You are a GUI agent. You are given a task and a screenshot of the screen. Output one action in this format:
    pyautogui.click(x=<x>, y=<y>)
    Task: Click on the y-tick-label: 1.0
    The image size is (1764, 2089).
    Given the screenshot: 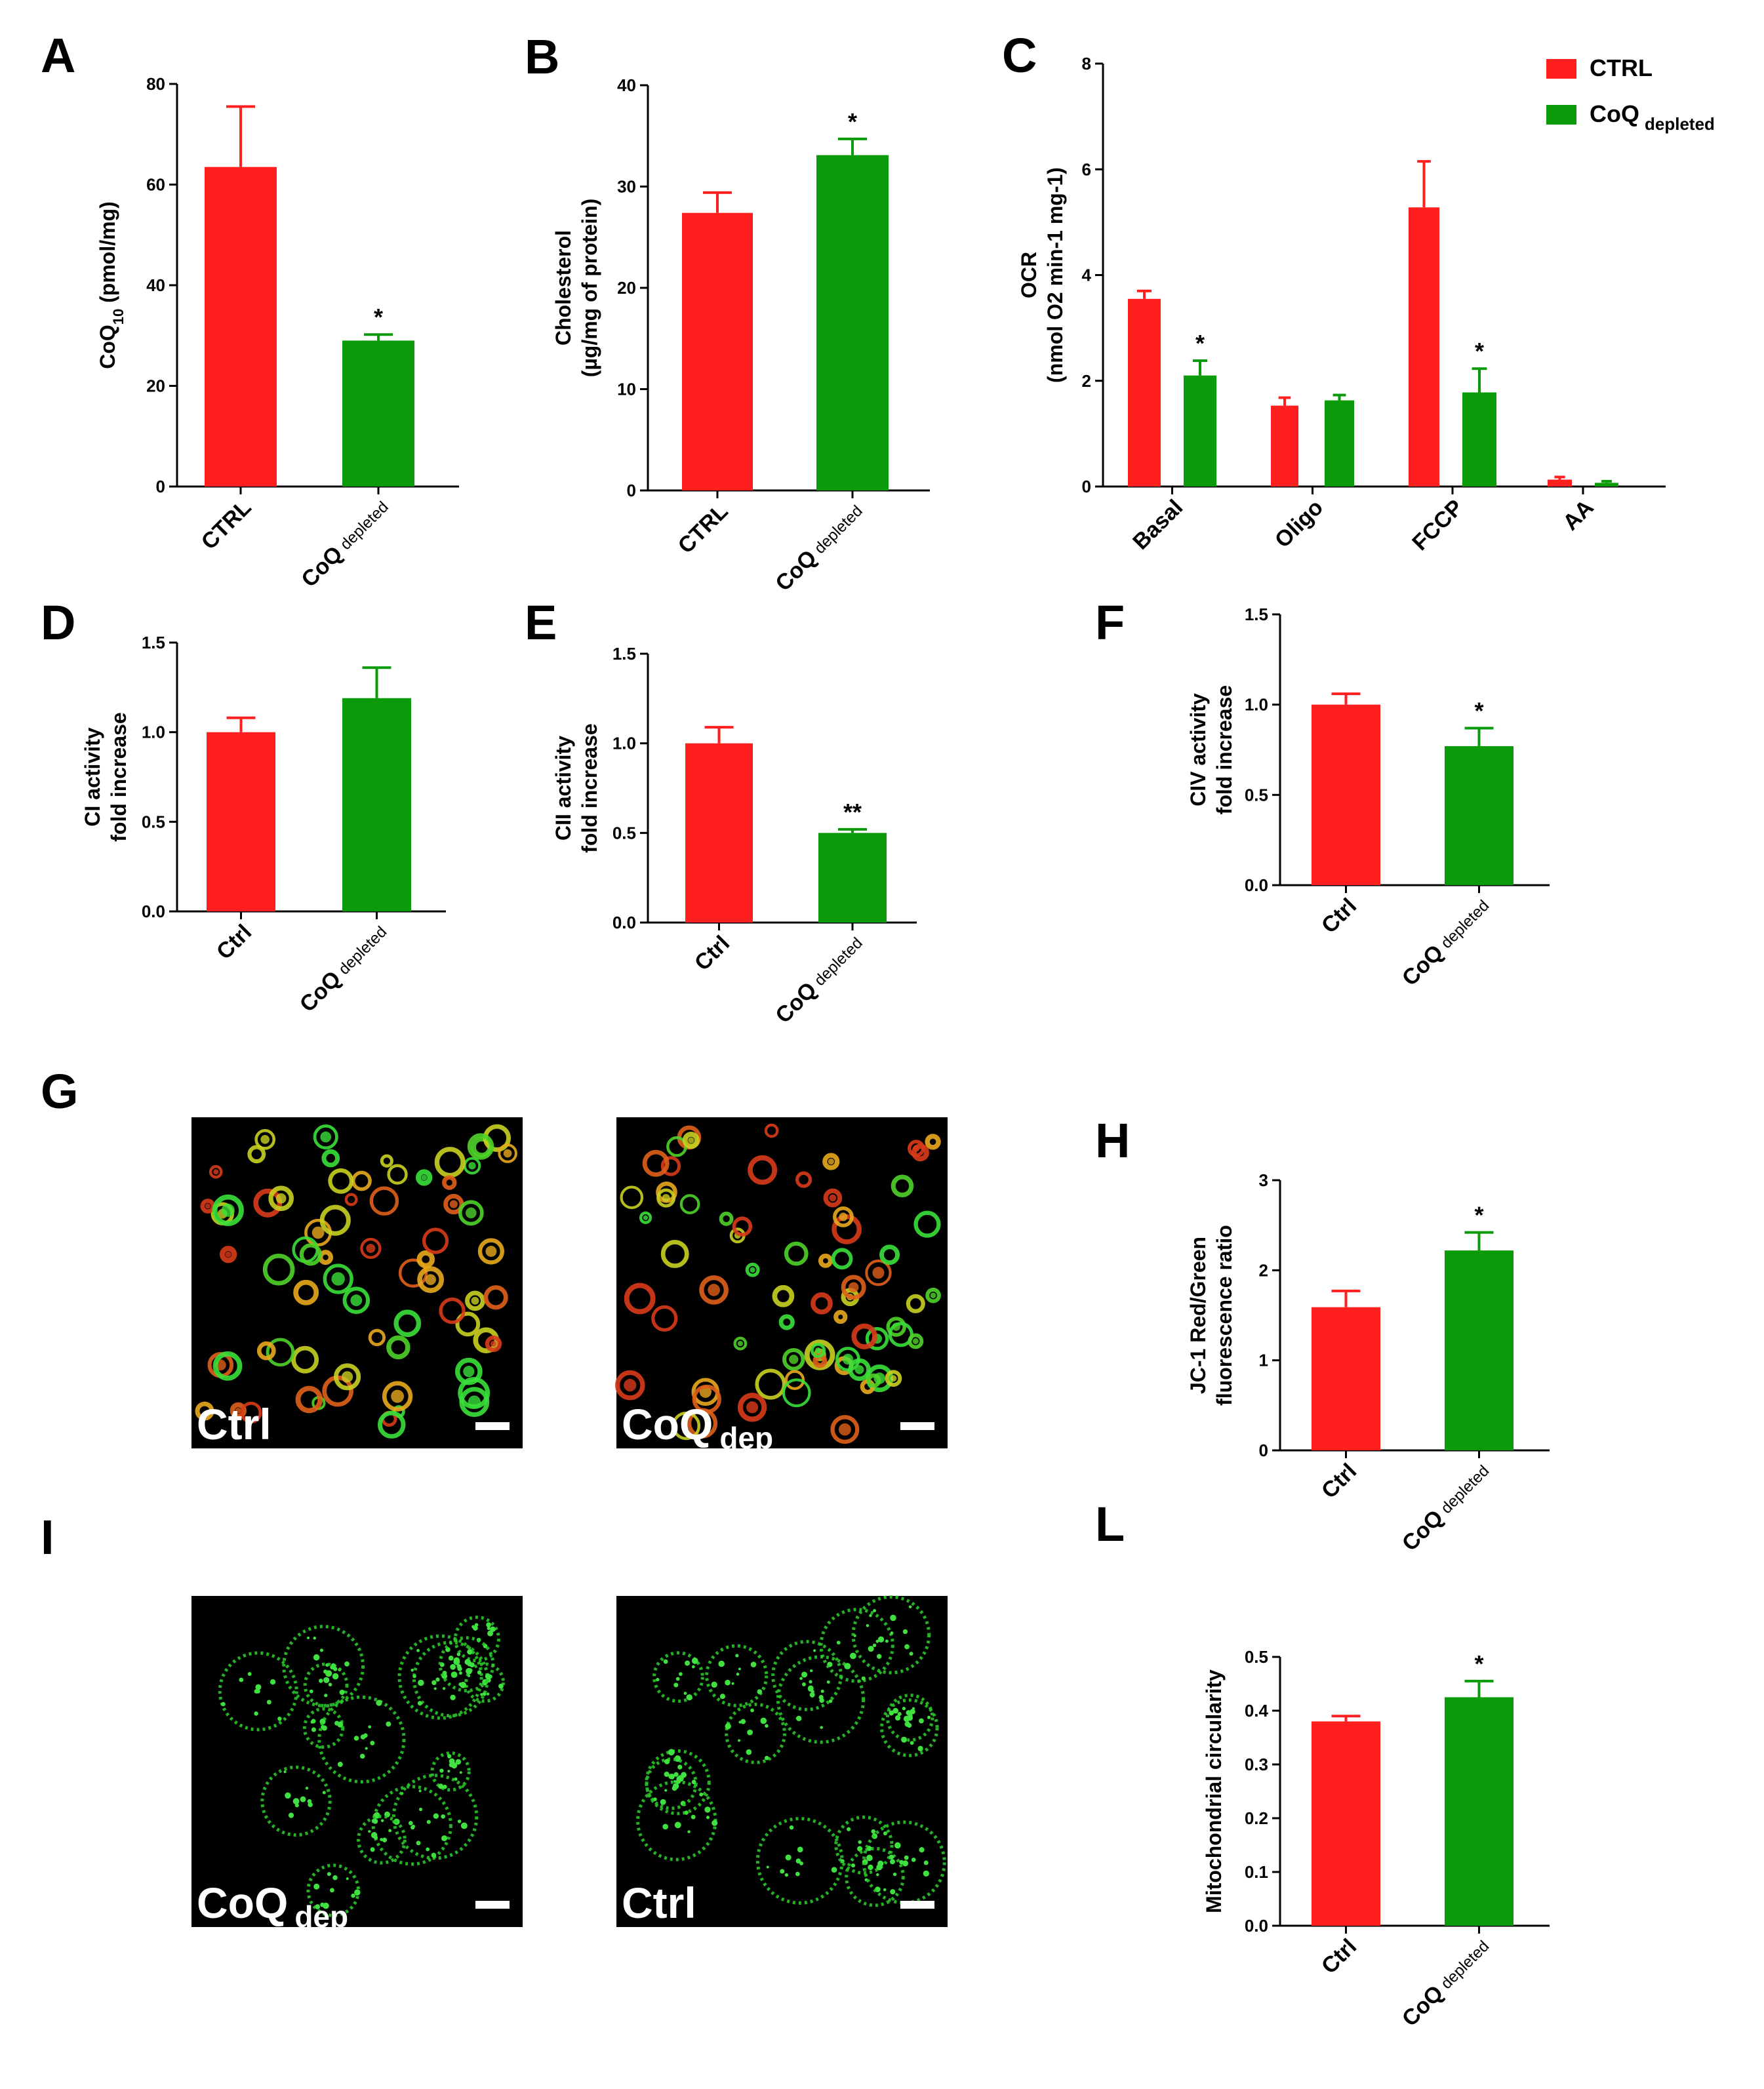 What is the action you would take?
    pyautogui.click(x=1256, y=705)
    